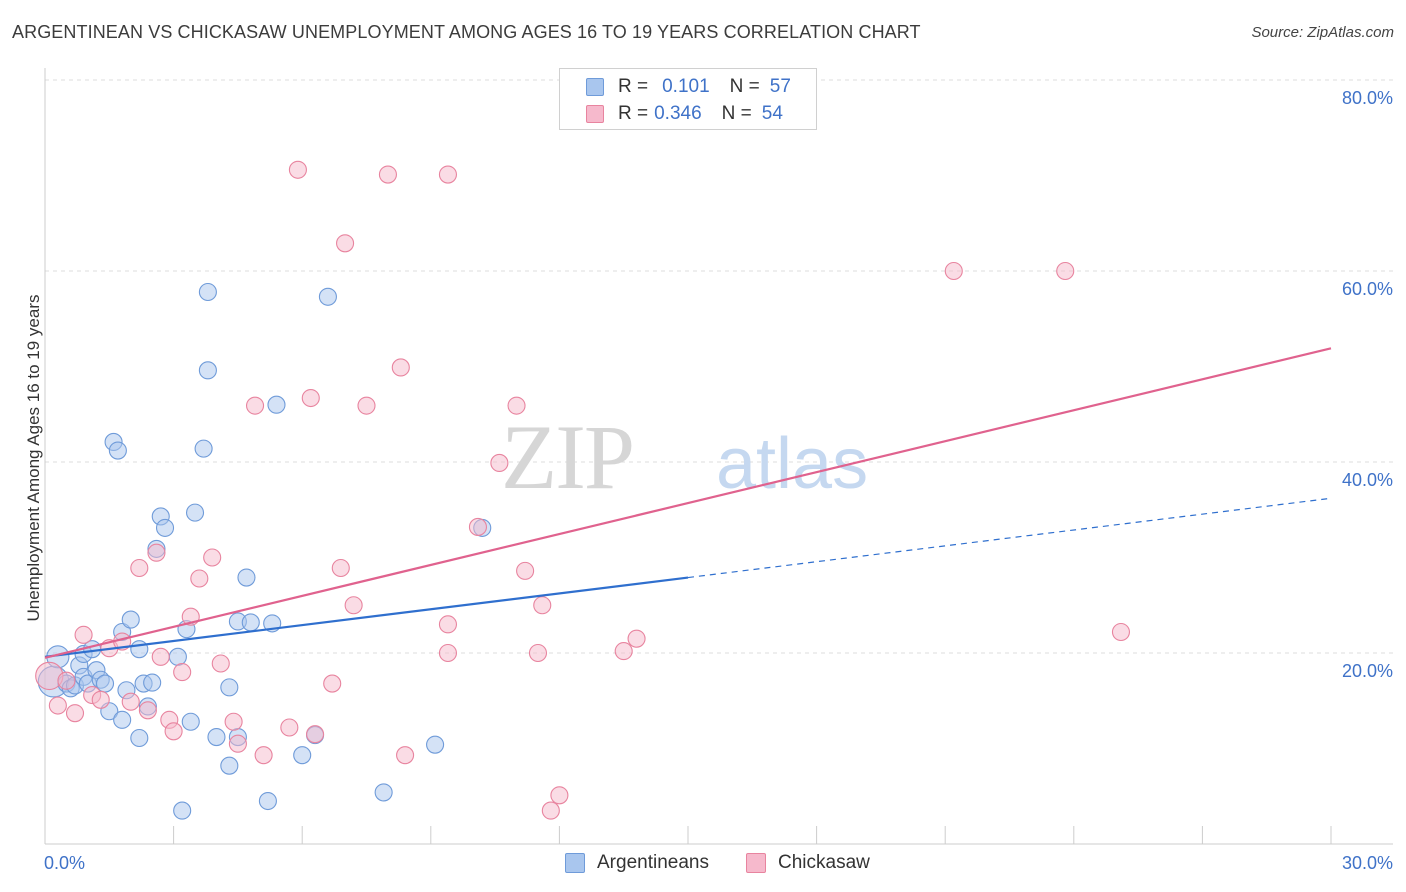 Image resolution: width=1406 pixels, height=892 pixels. Describe the element at coordinates (1367, 863) in the screenshot. I see `x-tick-label: 30.0%` at that location.